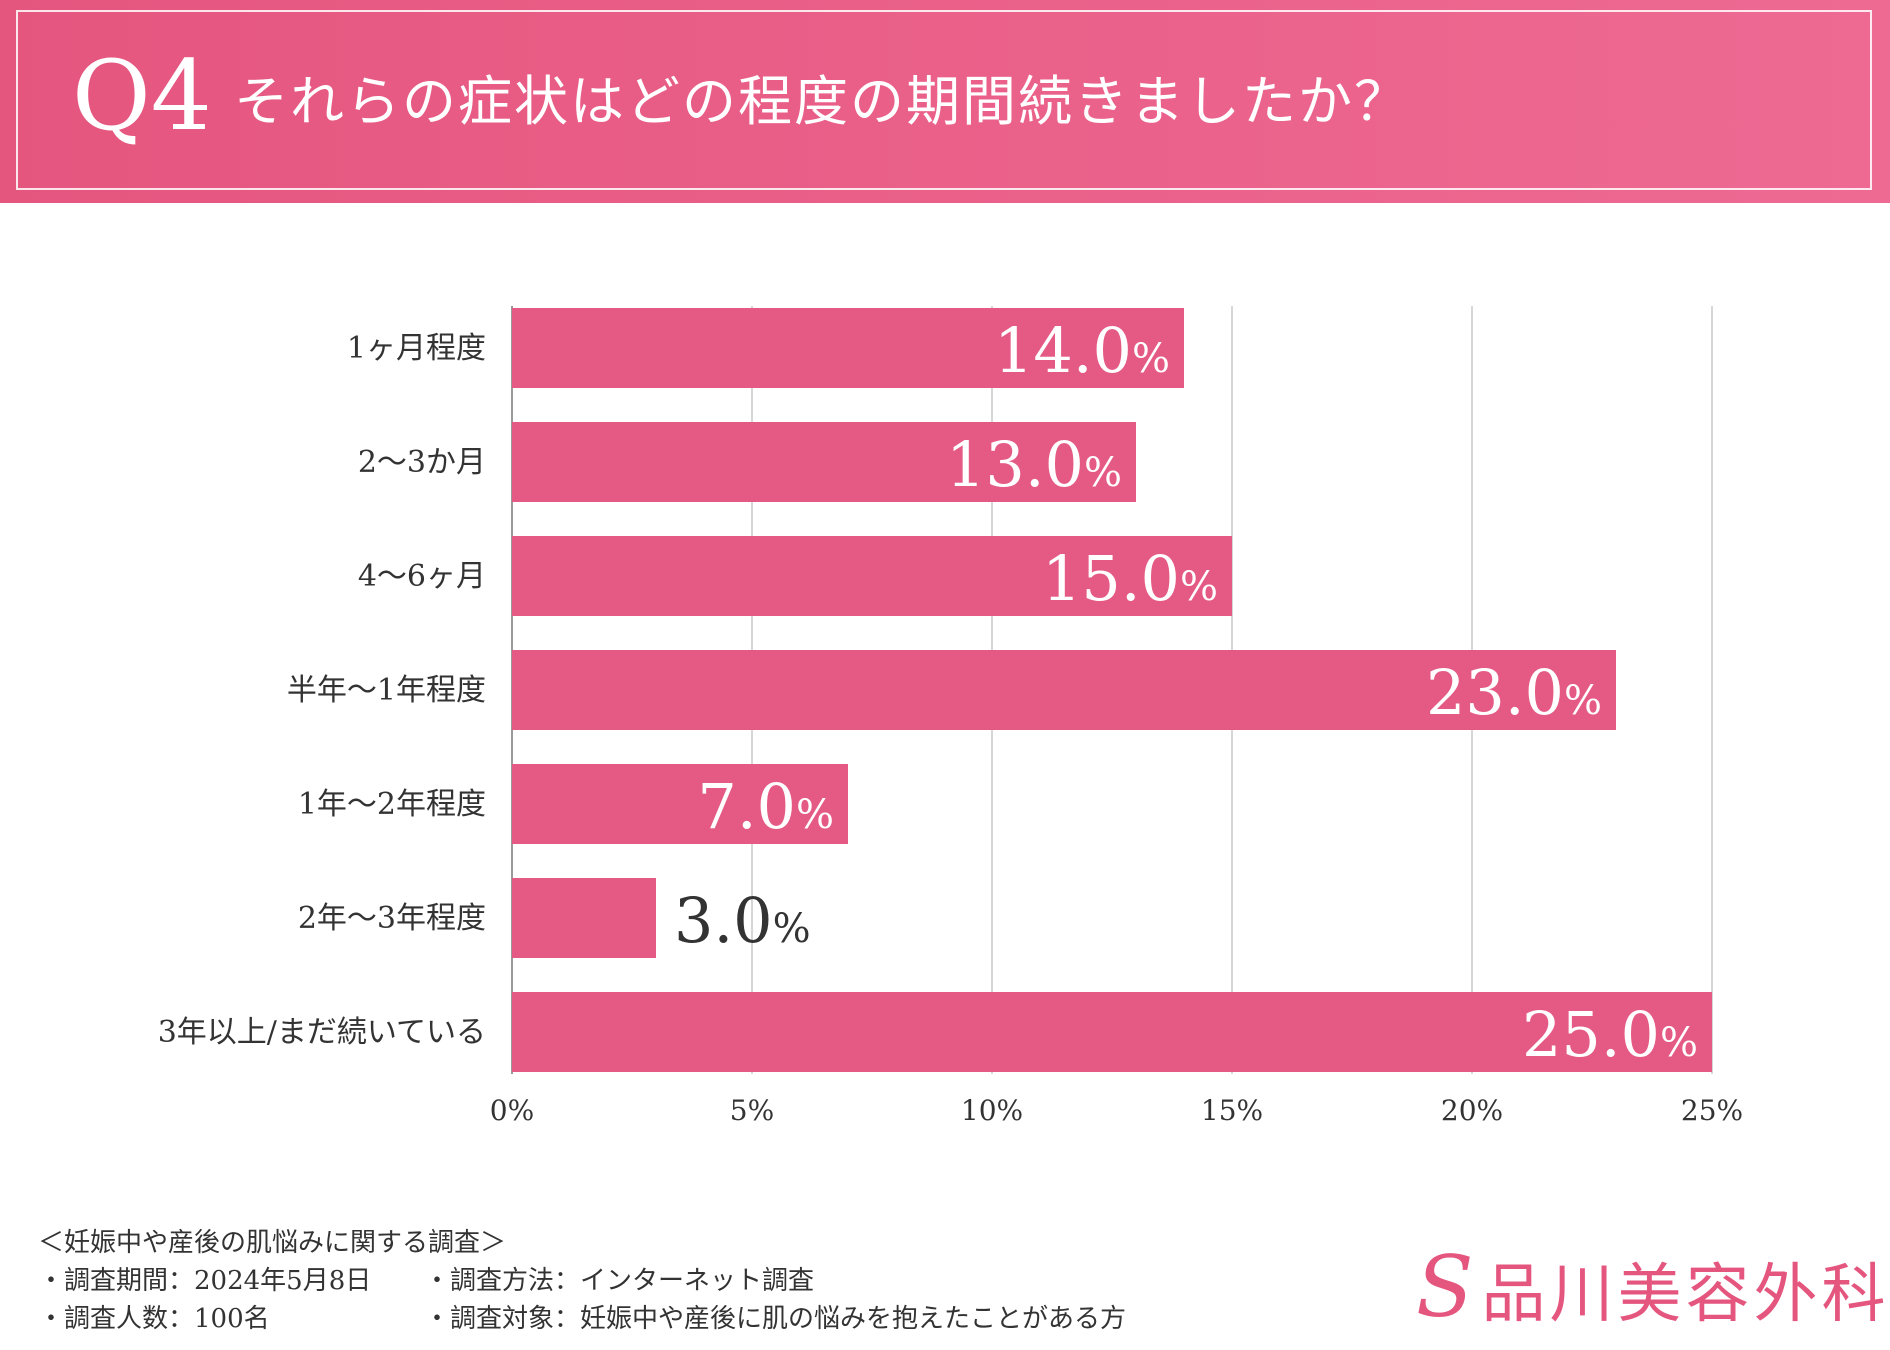 The height and width of the screenshot is (1350, 1890). What do you see at coordinates (154, 1319) in the screenshot?
I see `survey-count: ・調査人数：100名` at bounding box center [154, 1319].